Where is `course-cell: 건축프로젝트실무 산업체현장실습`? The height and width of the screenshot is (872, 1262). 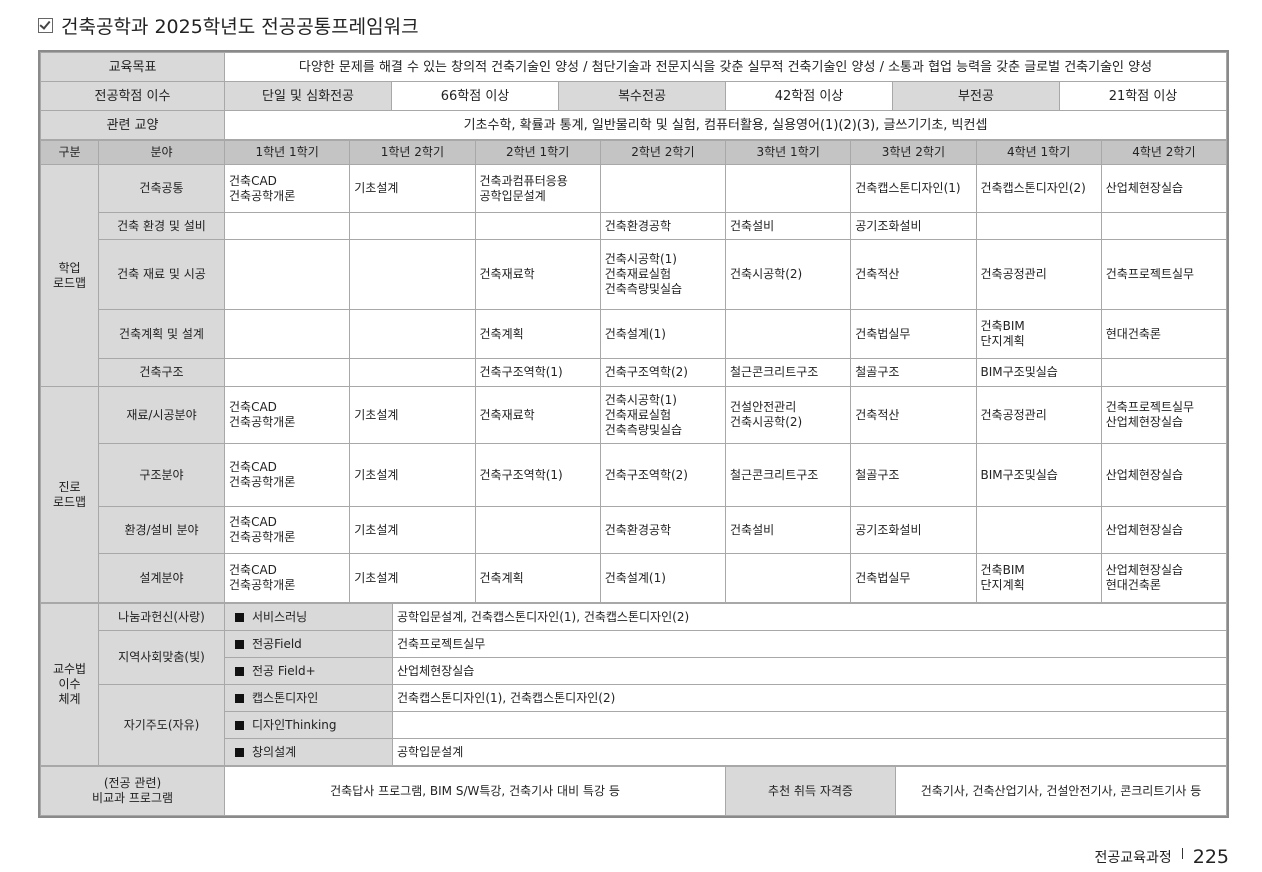
course-cell: 건축프로젝트실무 산업체현장실습 is located at coordinates (1164, 415).